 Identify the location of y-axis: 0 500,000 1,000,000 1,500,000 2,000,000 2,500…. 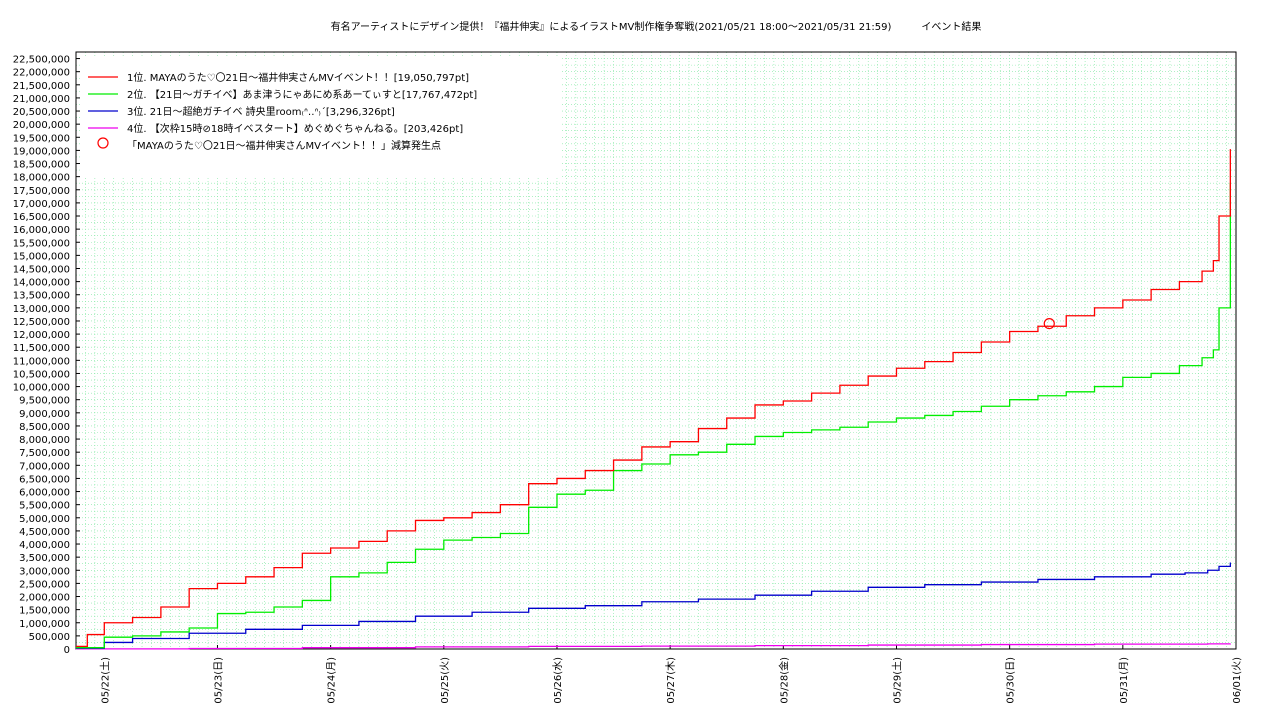
(46, 355).